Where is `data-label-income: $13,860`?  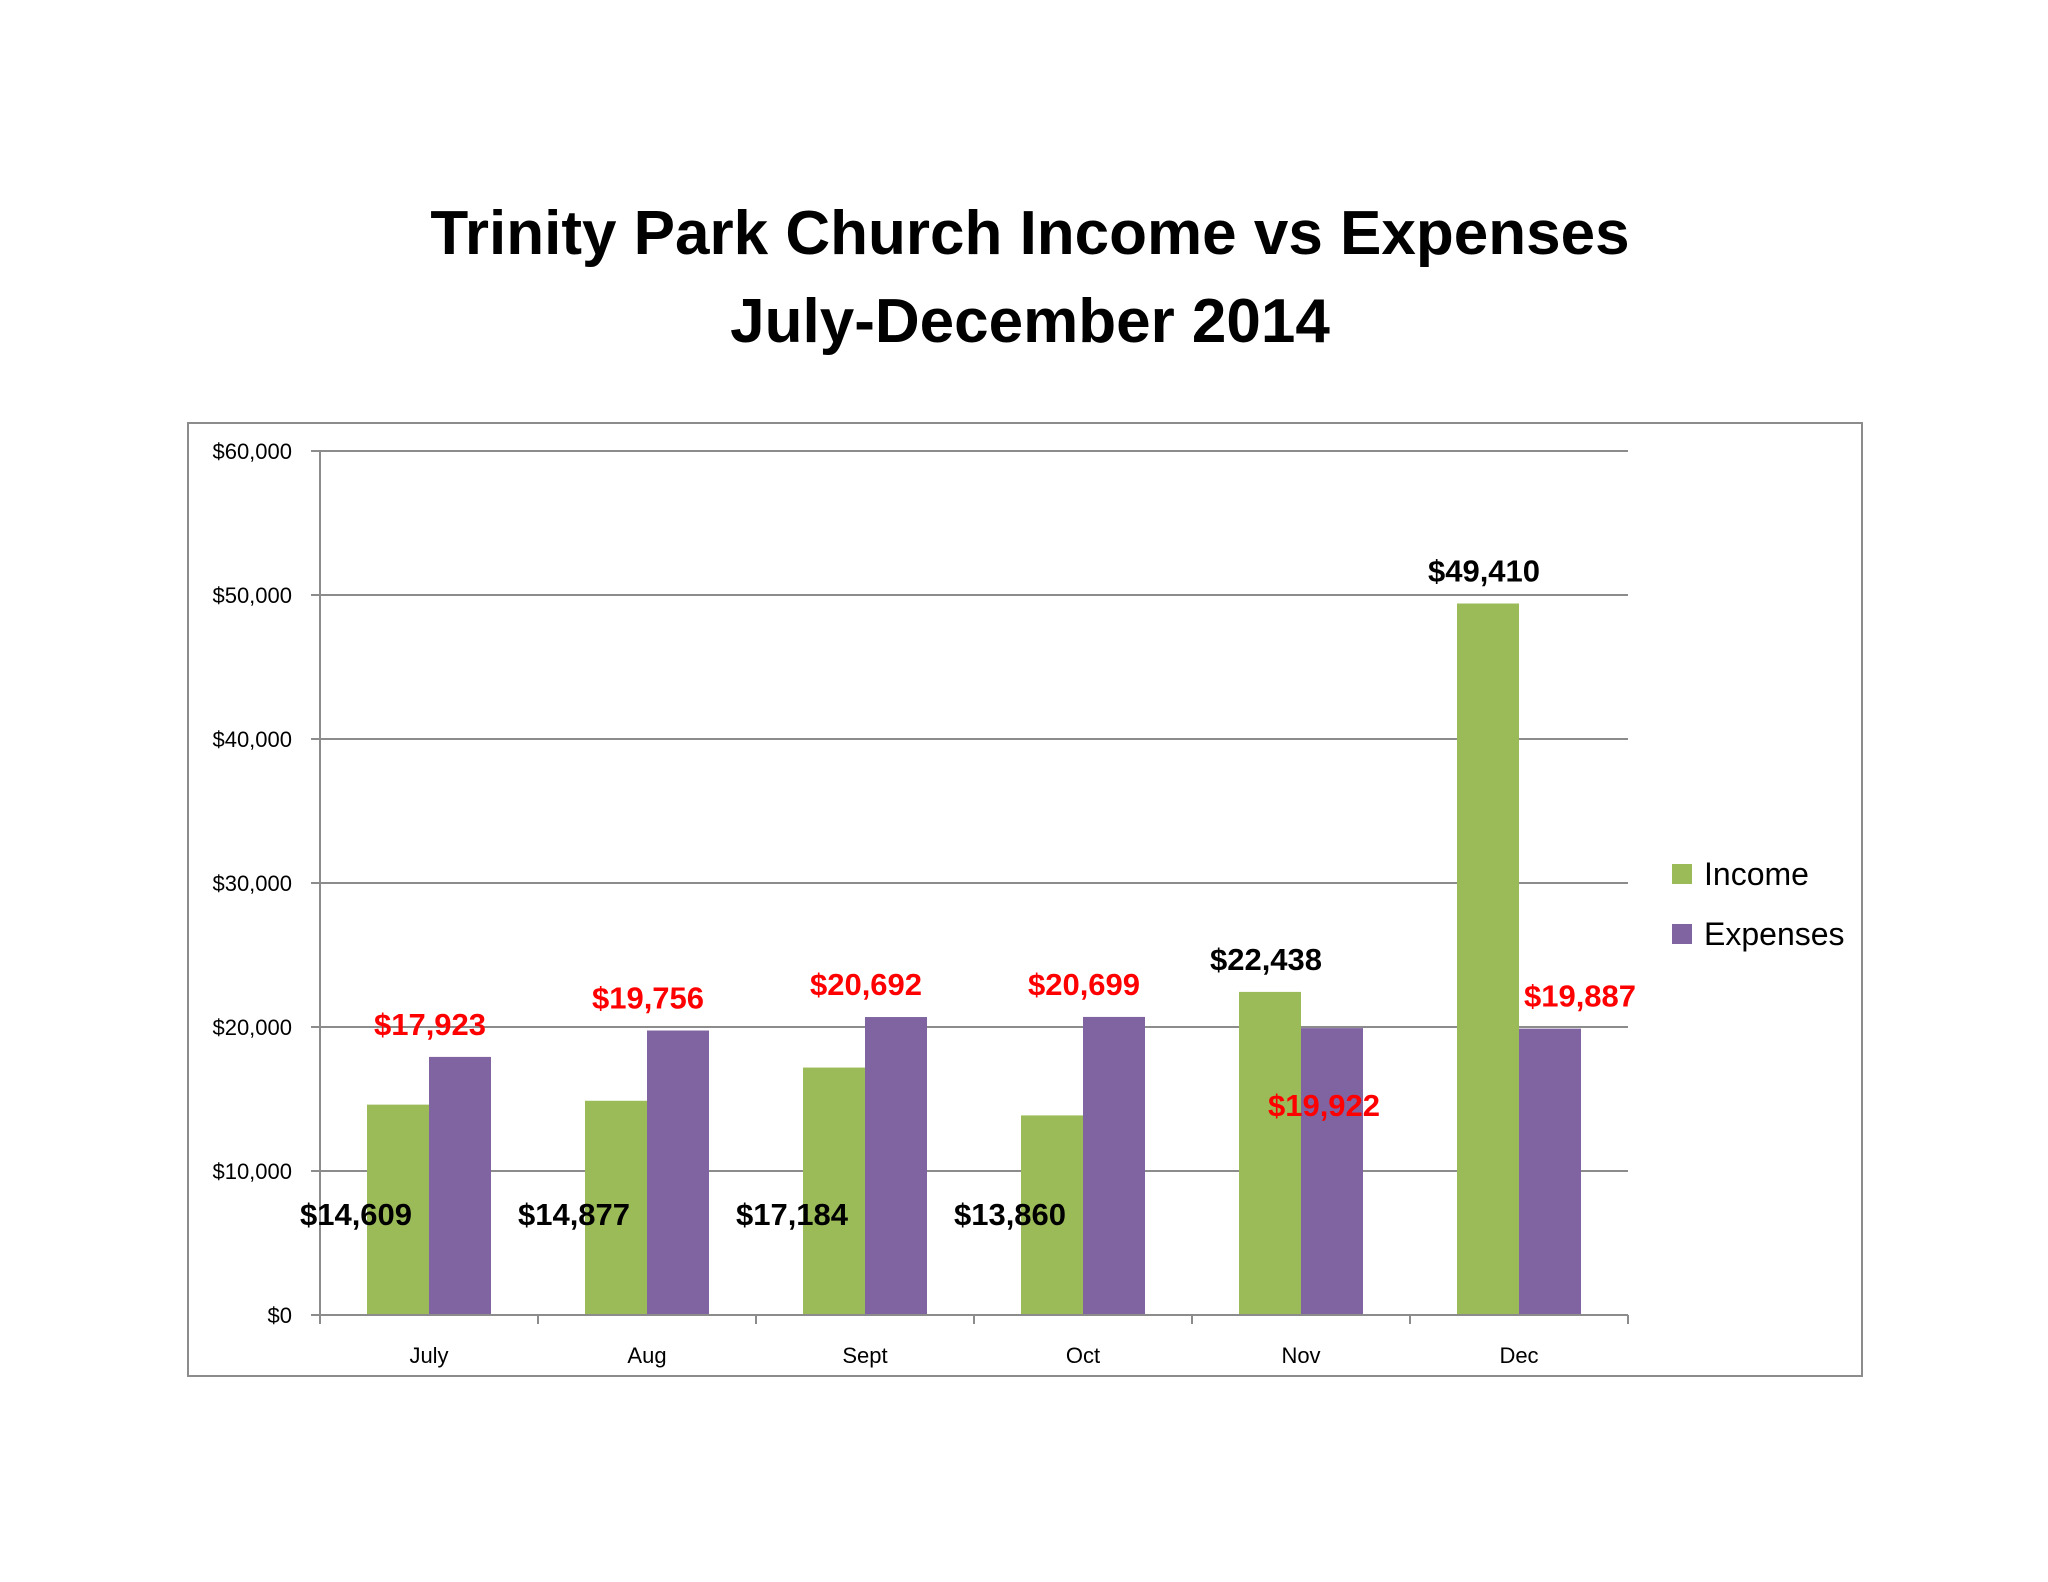 data-label-income: $13,860 is located at coordinates (1010, 1214).